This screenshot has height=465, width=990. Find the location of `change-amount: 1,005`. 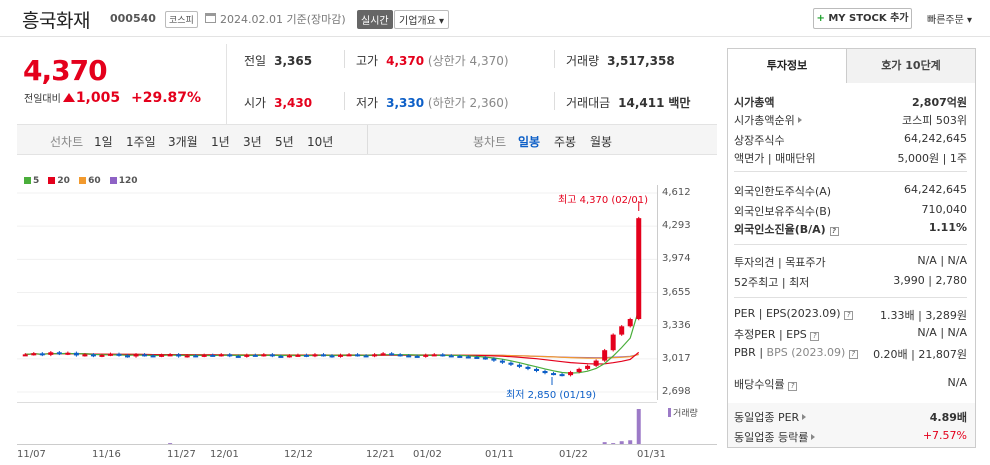

change-amount: 1,005 is located at coordinates (98, 98).